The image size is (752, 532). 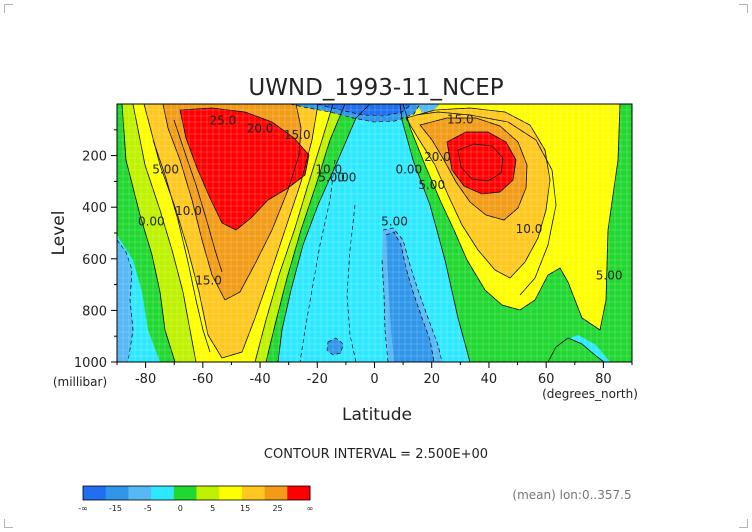 I want to click on y-tick-label: 600, so click(x=94, y=260).